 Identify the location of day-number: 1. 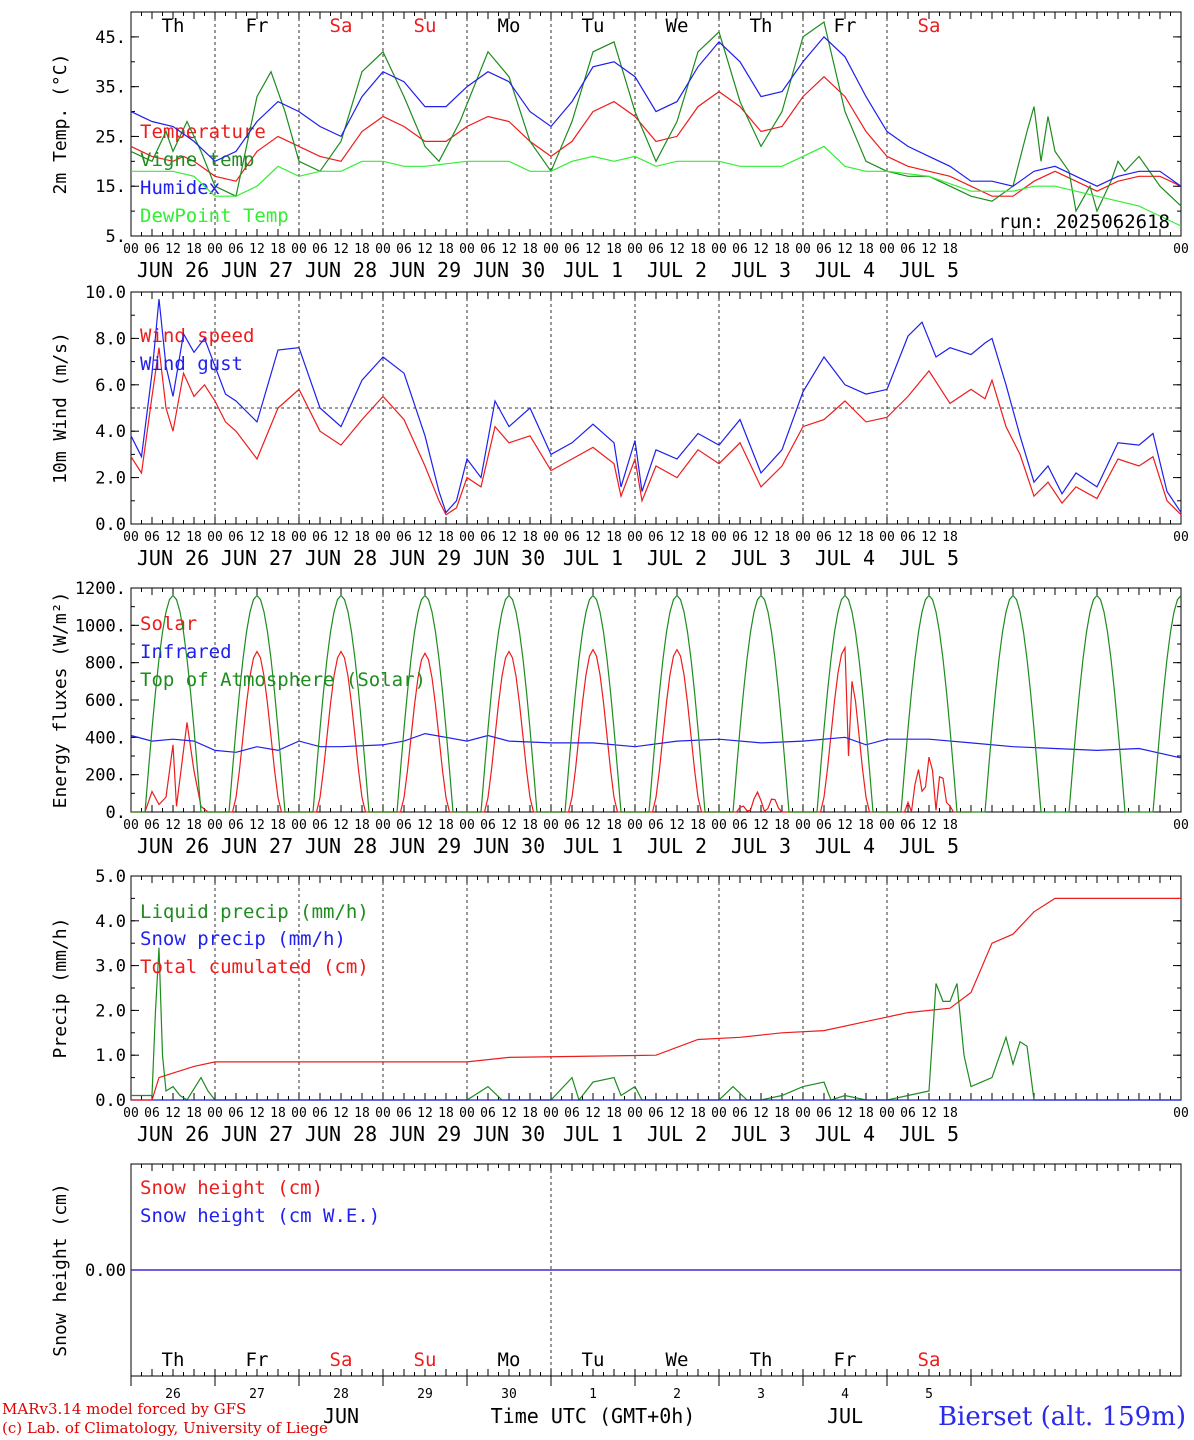
(593, 1394).